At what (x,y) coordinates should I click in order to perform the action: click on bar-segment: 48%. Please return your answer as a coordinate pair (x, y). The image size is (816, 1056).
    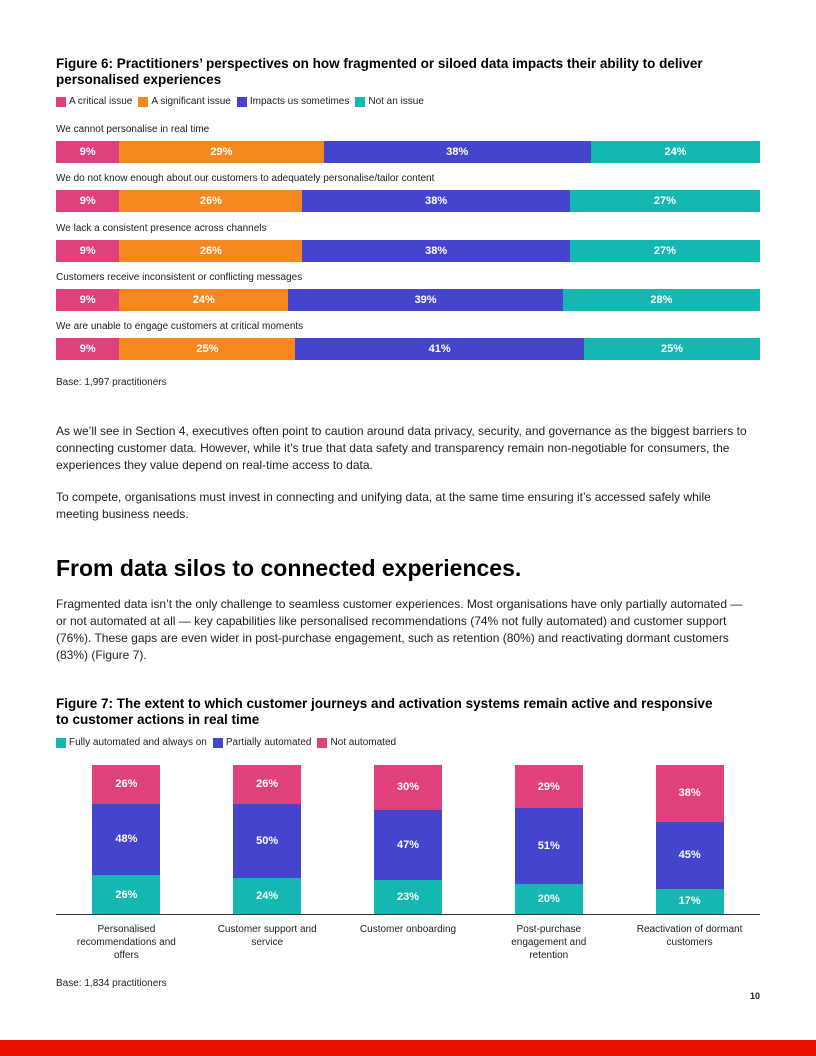
    Looking at the image, I should click on (126, 839).